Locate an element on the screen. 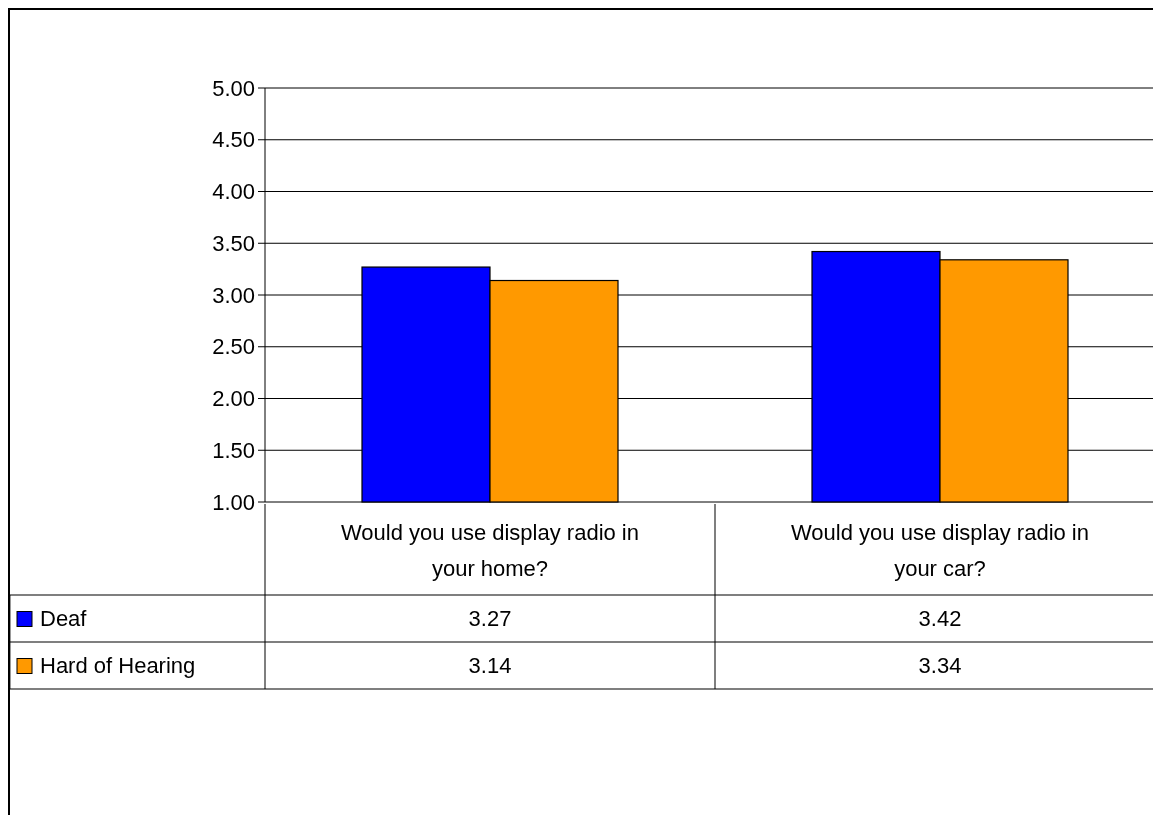  legend-label: Deaf is located at coordinates (64, 619).